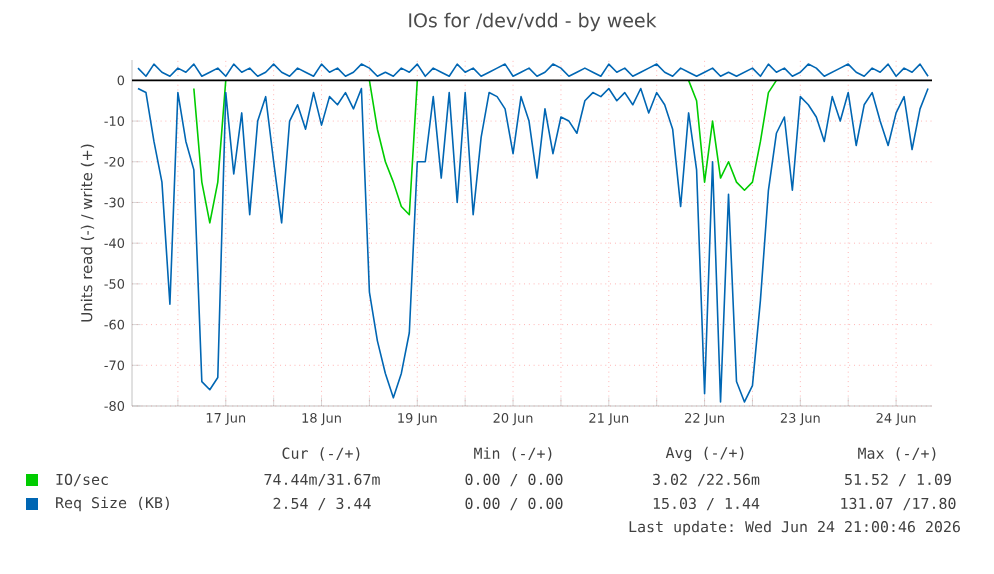 This screenshot has width=994, height=574. I want to click on chart-title: IOs for /dev/vdd - by week, so click(533, 22).